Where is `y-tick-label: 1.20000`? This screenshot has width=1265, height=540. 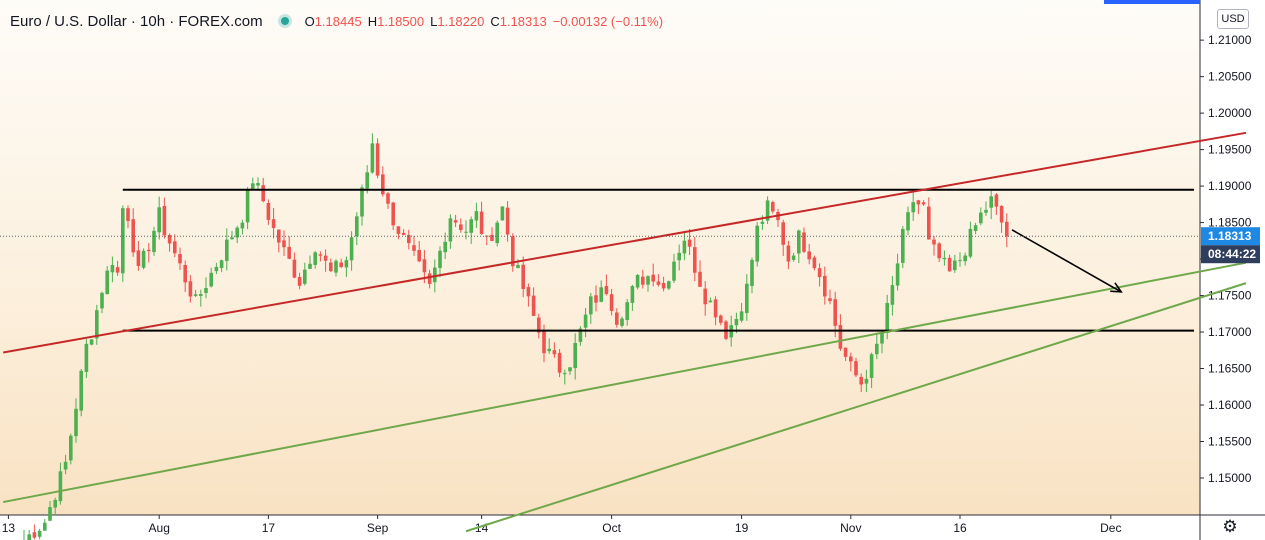 y-tick-label: 1.20000 is located at coordinates (1230, 113).